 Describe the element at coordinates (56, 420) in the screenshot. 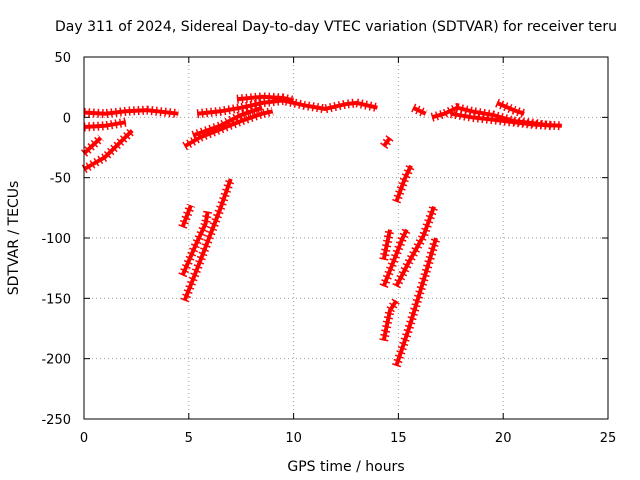

I see `y-tick-label: -250` at that location.